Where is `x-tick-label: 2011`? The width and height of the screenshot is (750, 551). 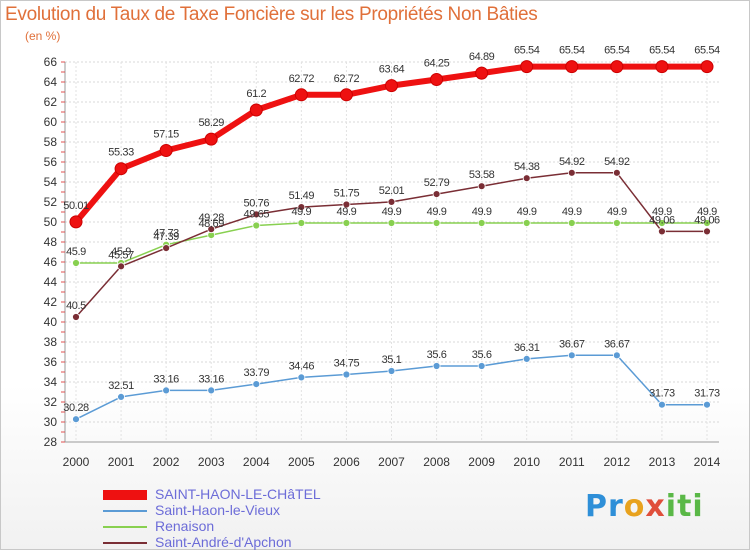
x-tick-label: 2011 is located at coordinates (572, 462).